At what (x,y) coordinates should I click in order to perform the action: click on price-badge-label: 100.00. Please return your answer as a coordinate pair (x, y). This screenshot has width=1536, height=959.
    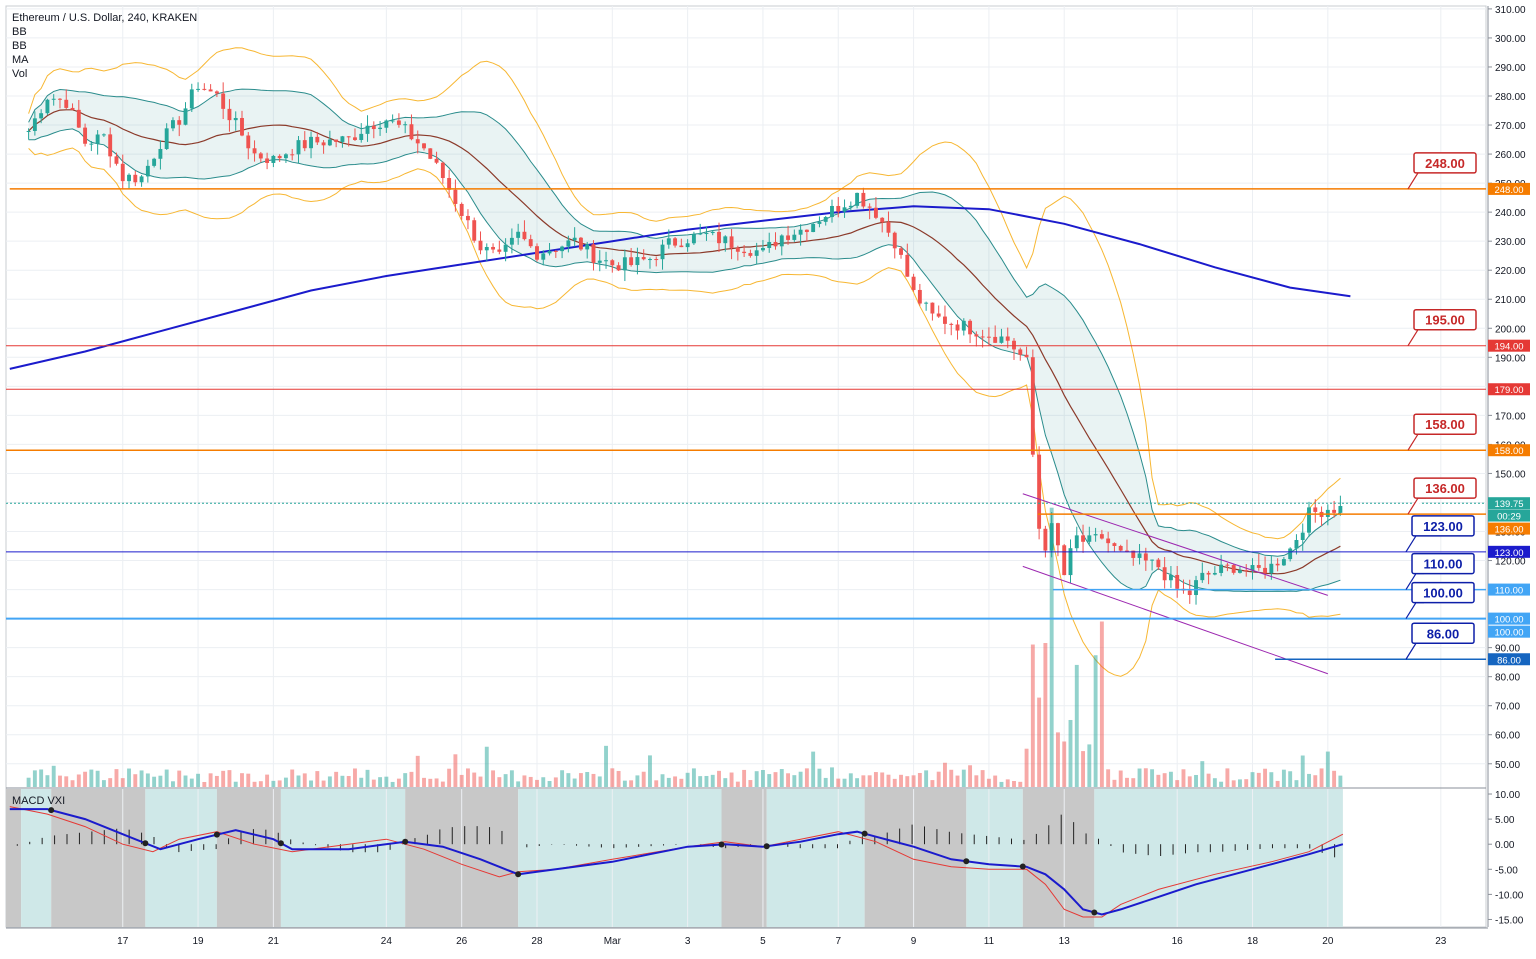
    Looking at the image, I should click on (1508, 633).